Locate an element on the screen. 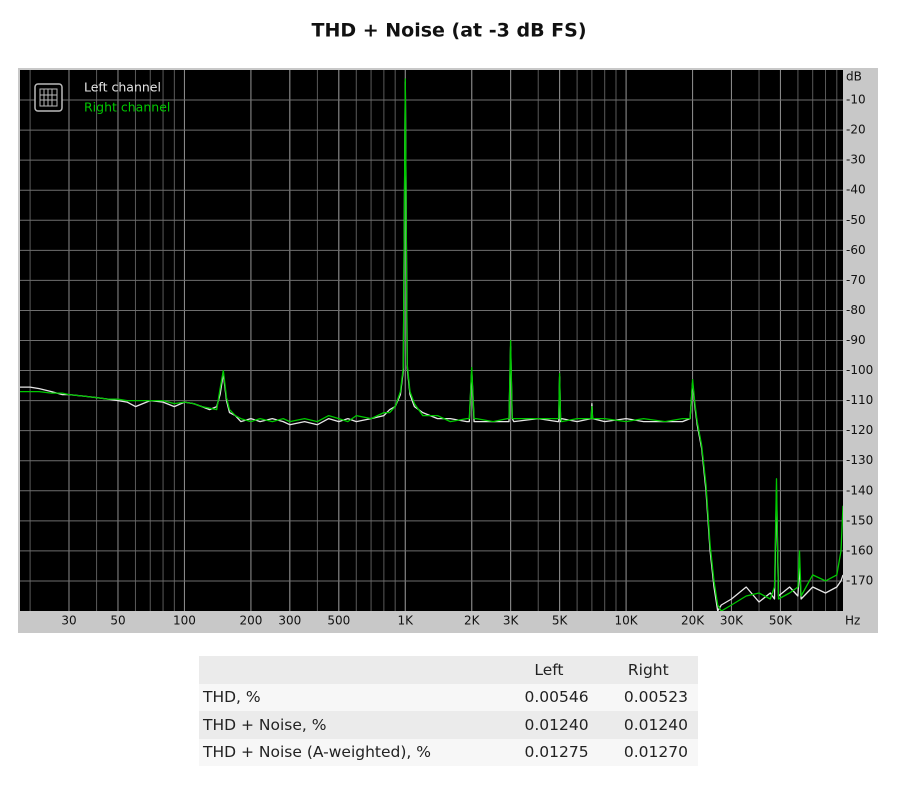 This screenshot has width=914, height=788. y-tick-label: -10 is located at coordinates (856, 100).